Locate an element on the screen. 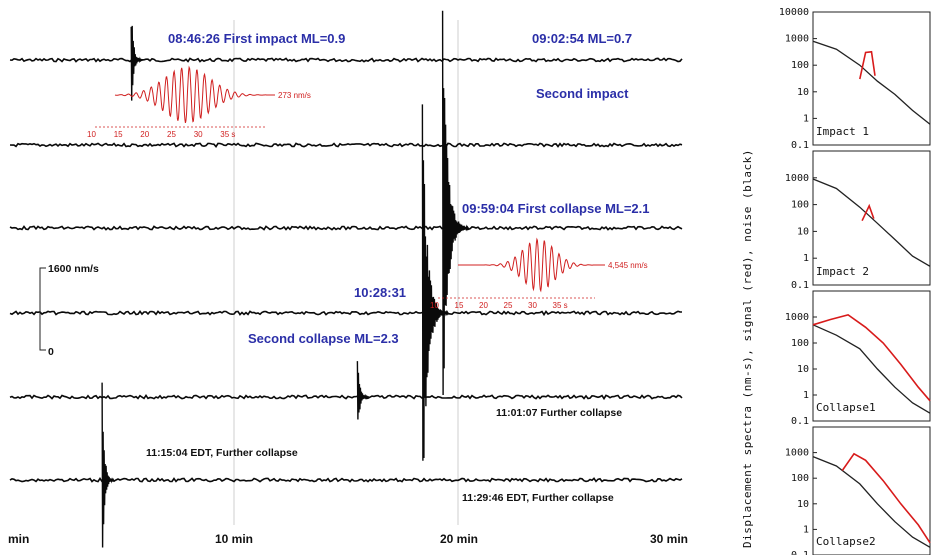  inset-peak-label-collapse: 4,545 nm/s is located at coordinates (628, 265).